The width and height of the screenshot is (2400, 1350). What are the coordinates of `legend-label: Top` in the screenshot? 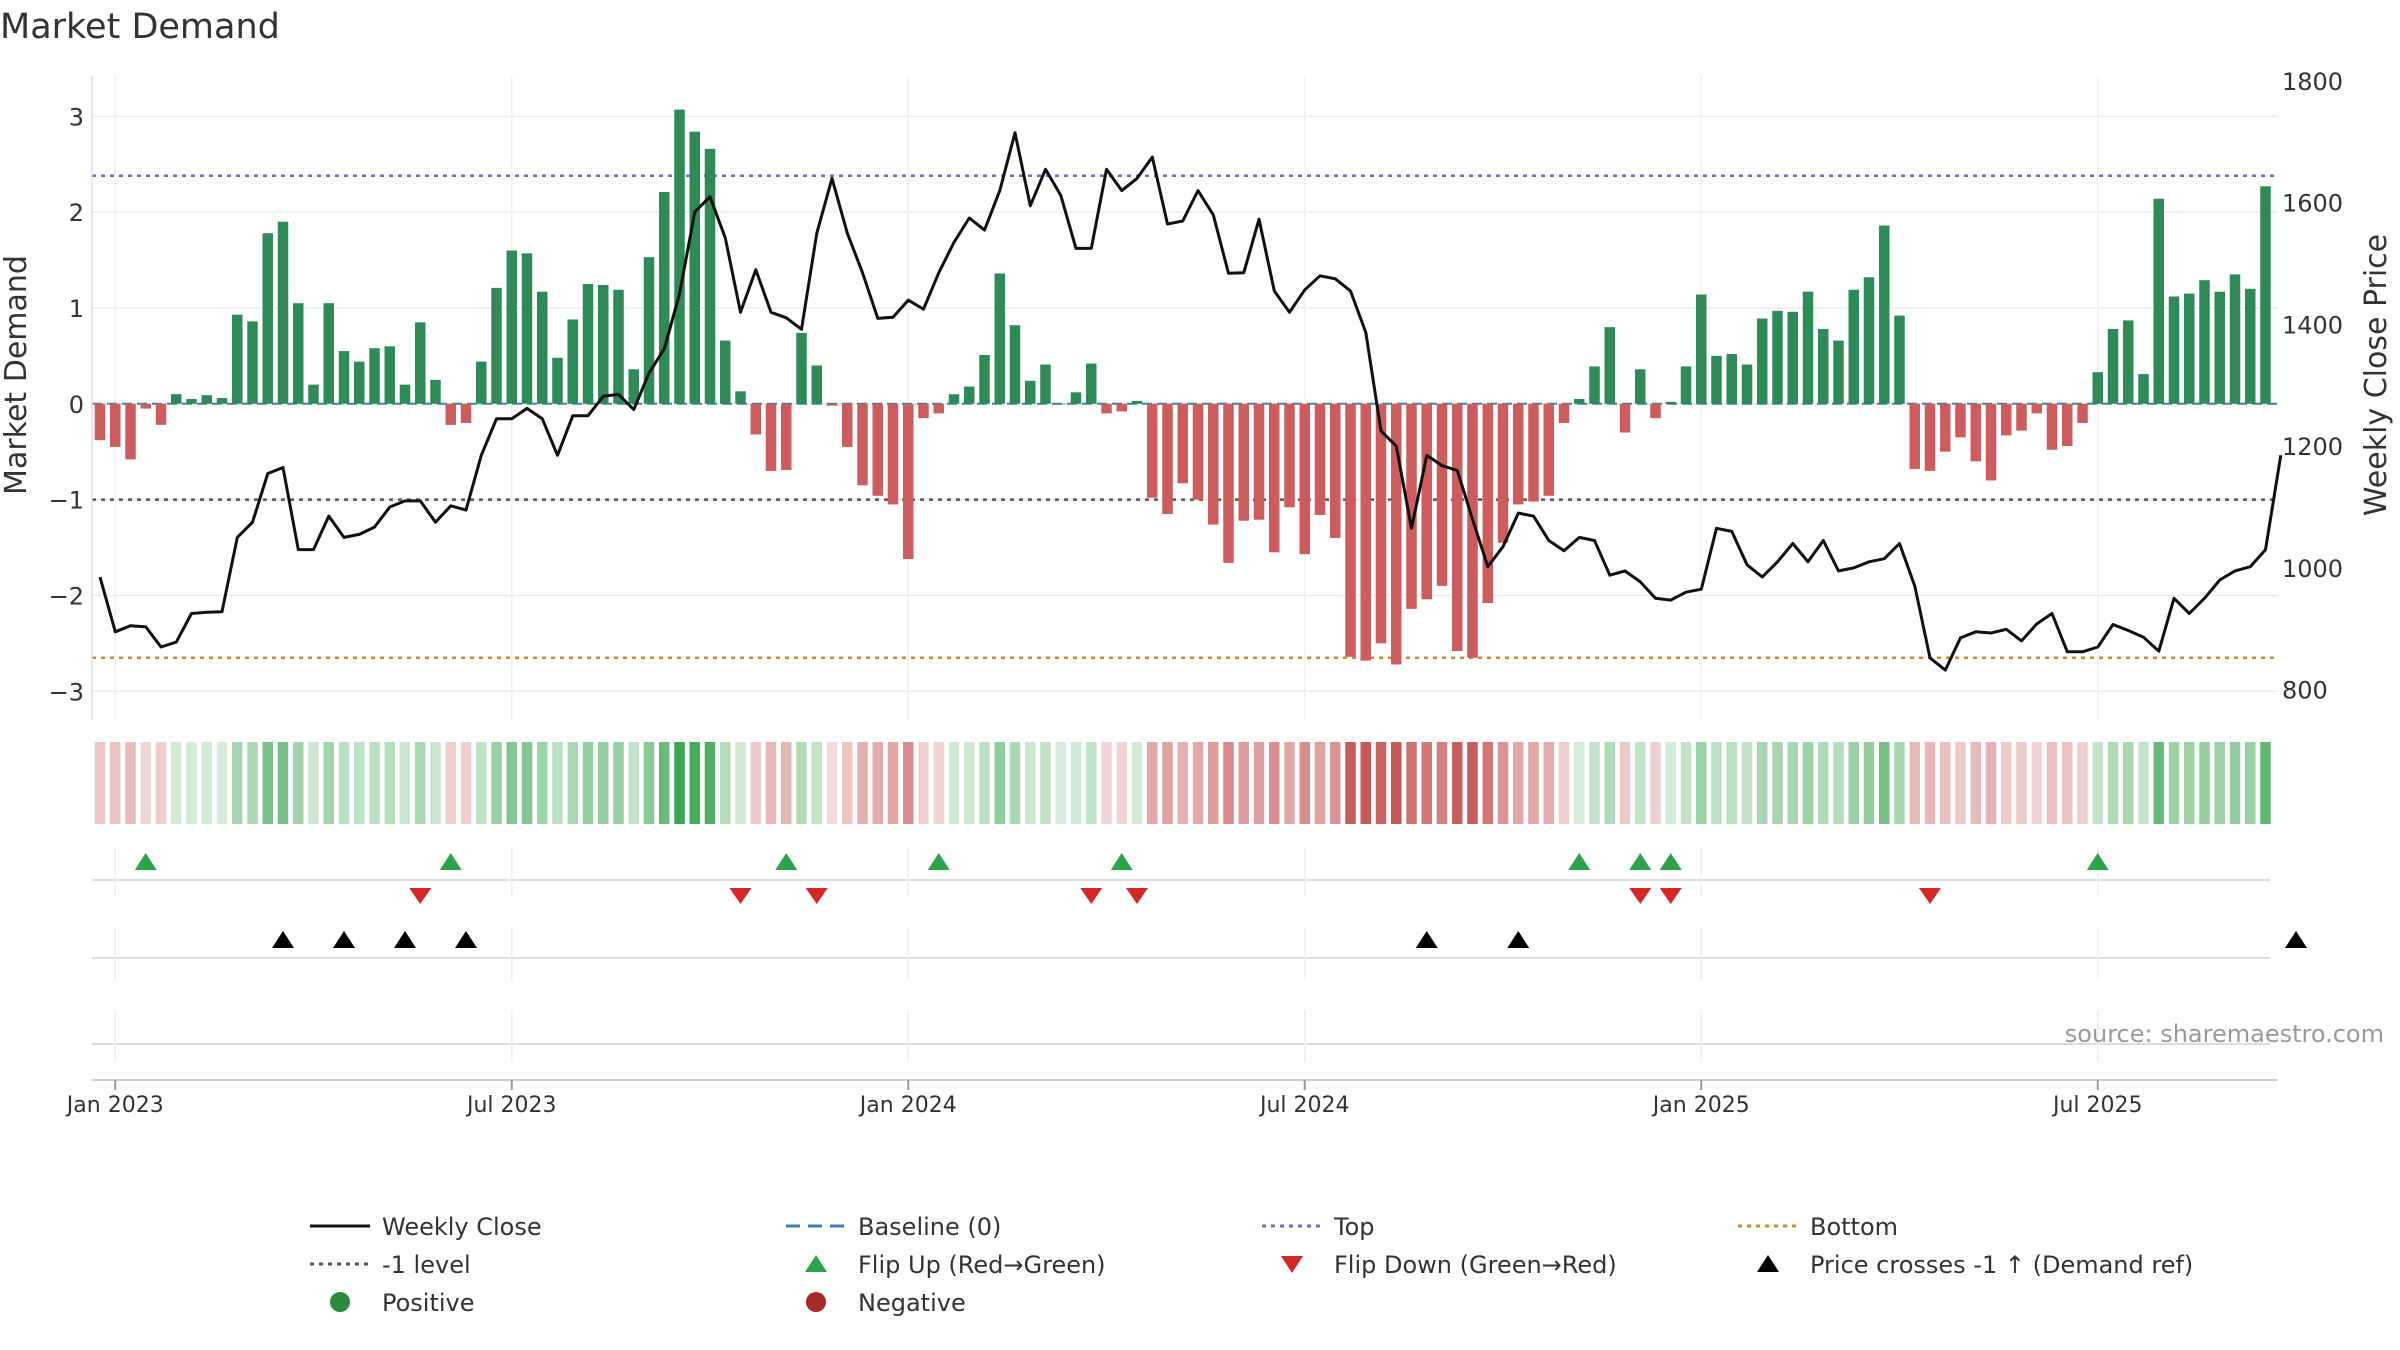 It's located at (1354, 1227).